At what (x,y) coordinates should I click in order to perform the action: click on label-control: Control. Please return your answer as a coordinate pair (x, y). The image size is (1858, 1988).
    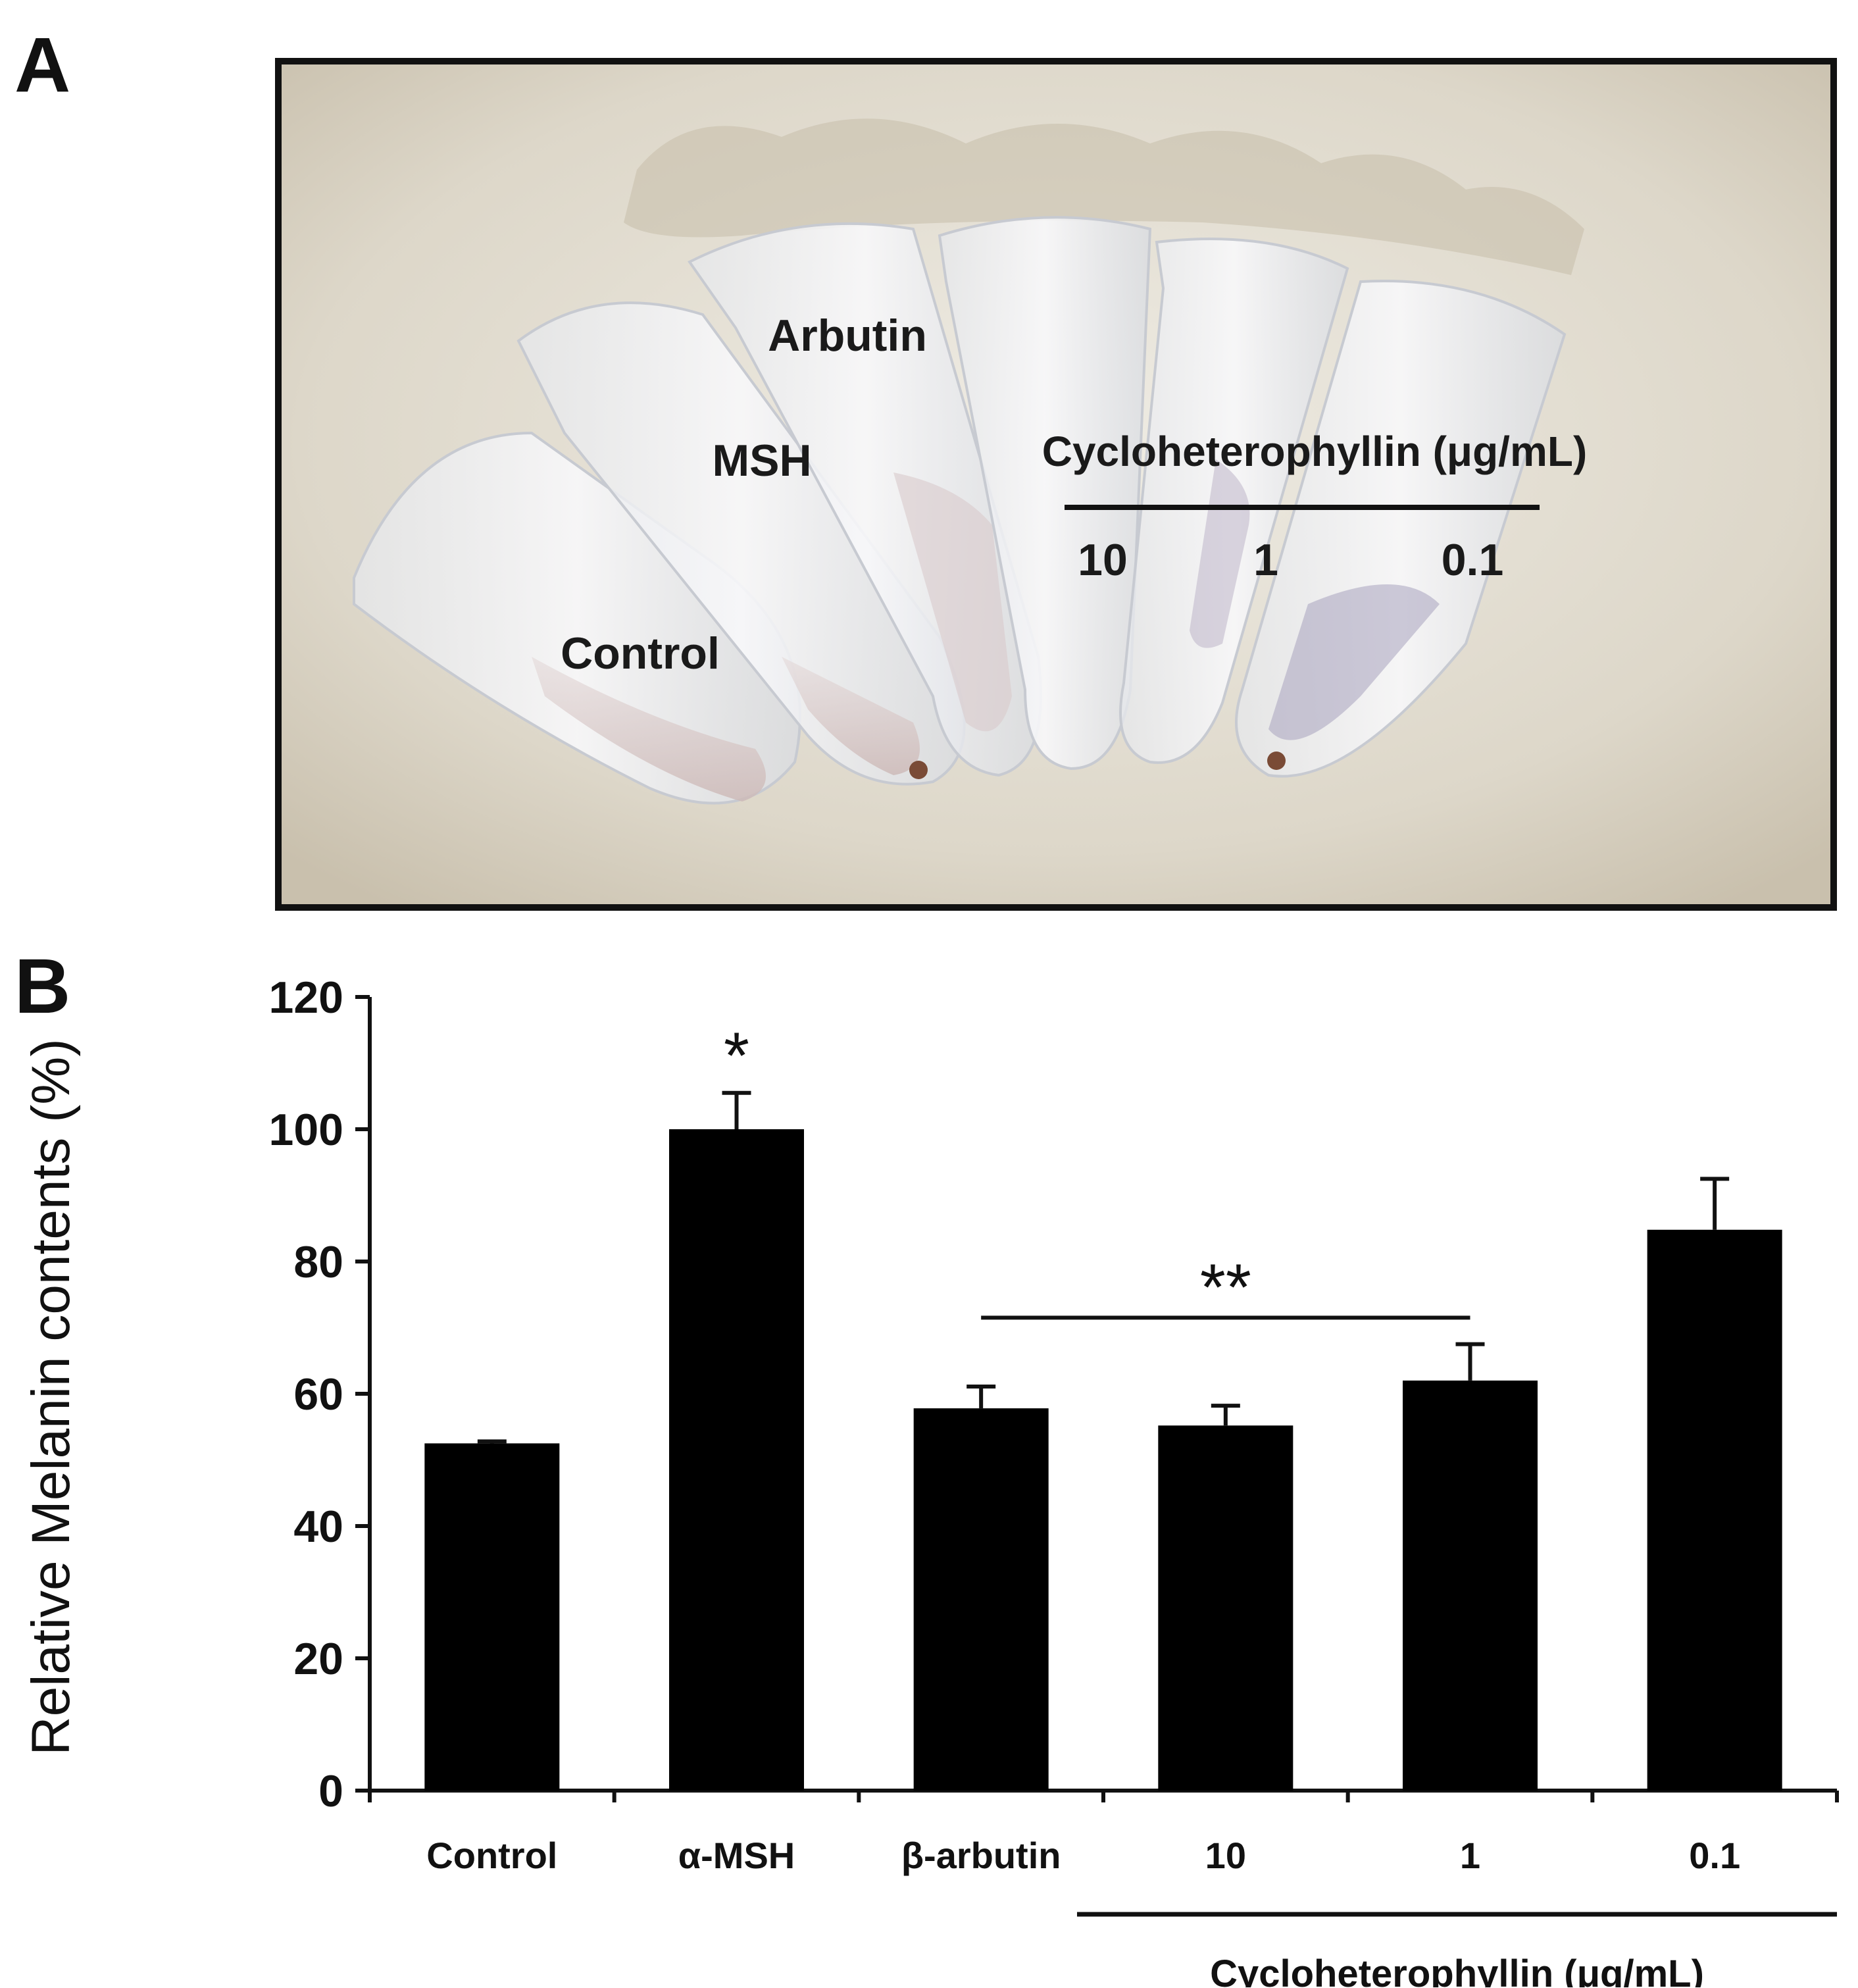
    Looking at the image, I should click on (640, 653).